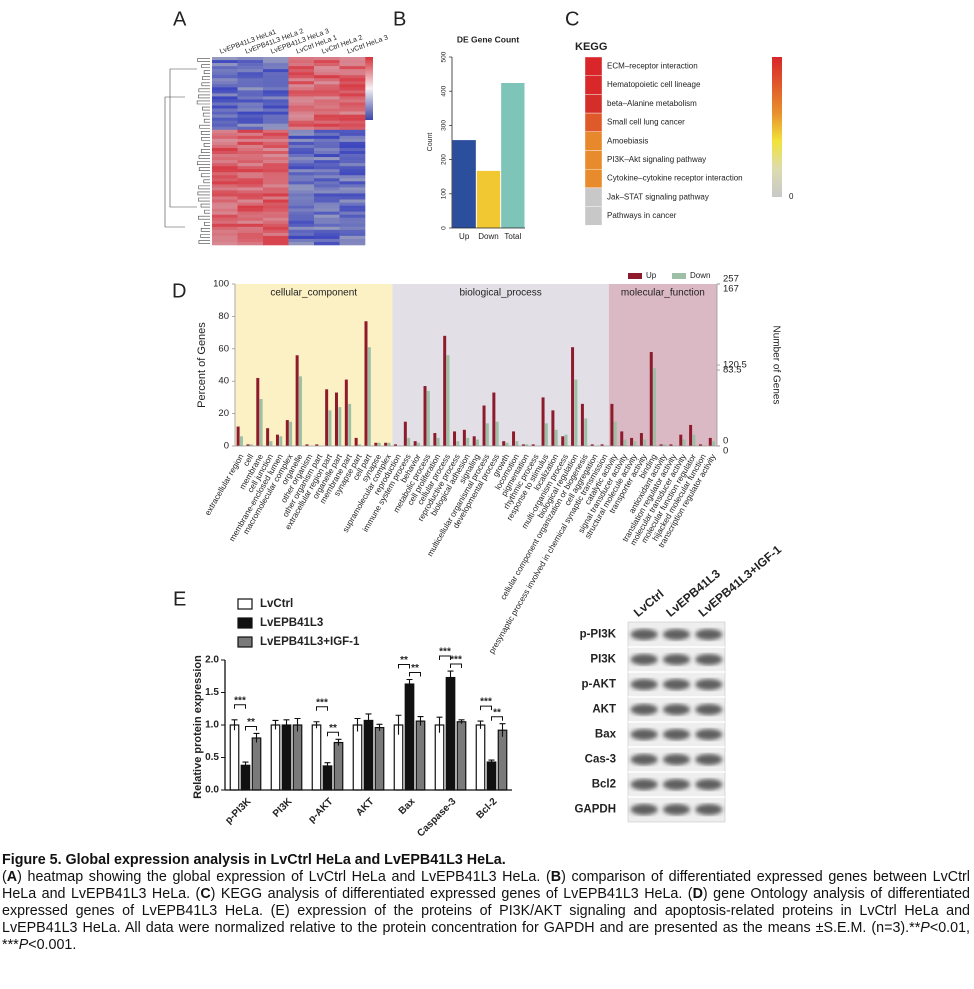  What do you see at coordinates (444, 193) in the screenshot?
I see `y-tick-label: 100` at bounding box center [444, 193].